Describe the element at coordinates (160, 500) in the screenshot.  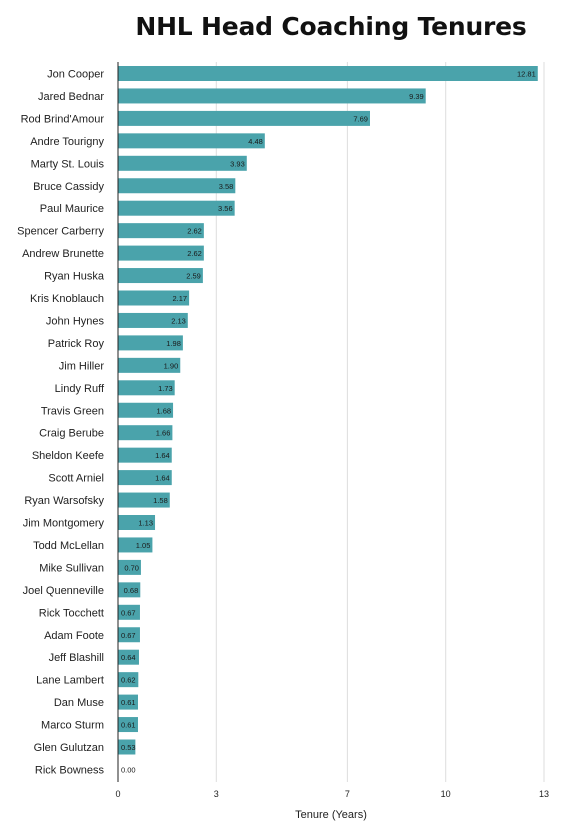
I see `value-label-19: 1.58` at that location.